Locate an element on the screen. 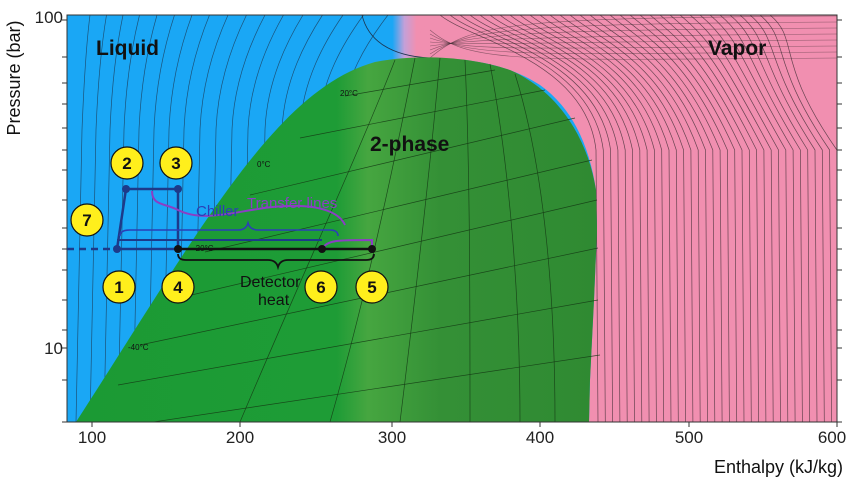 The width and height of the screenshot is (854, 488). badge-point-1: 1 is located at coordinates (119, 287).